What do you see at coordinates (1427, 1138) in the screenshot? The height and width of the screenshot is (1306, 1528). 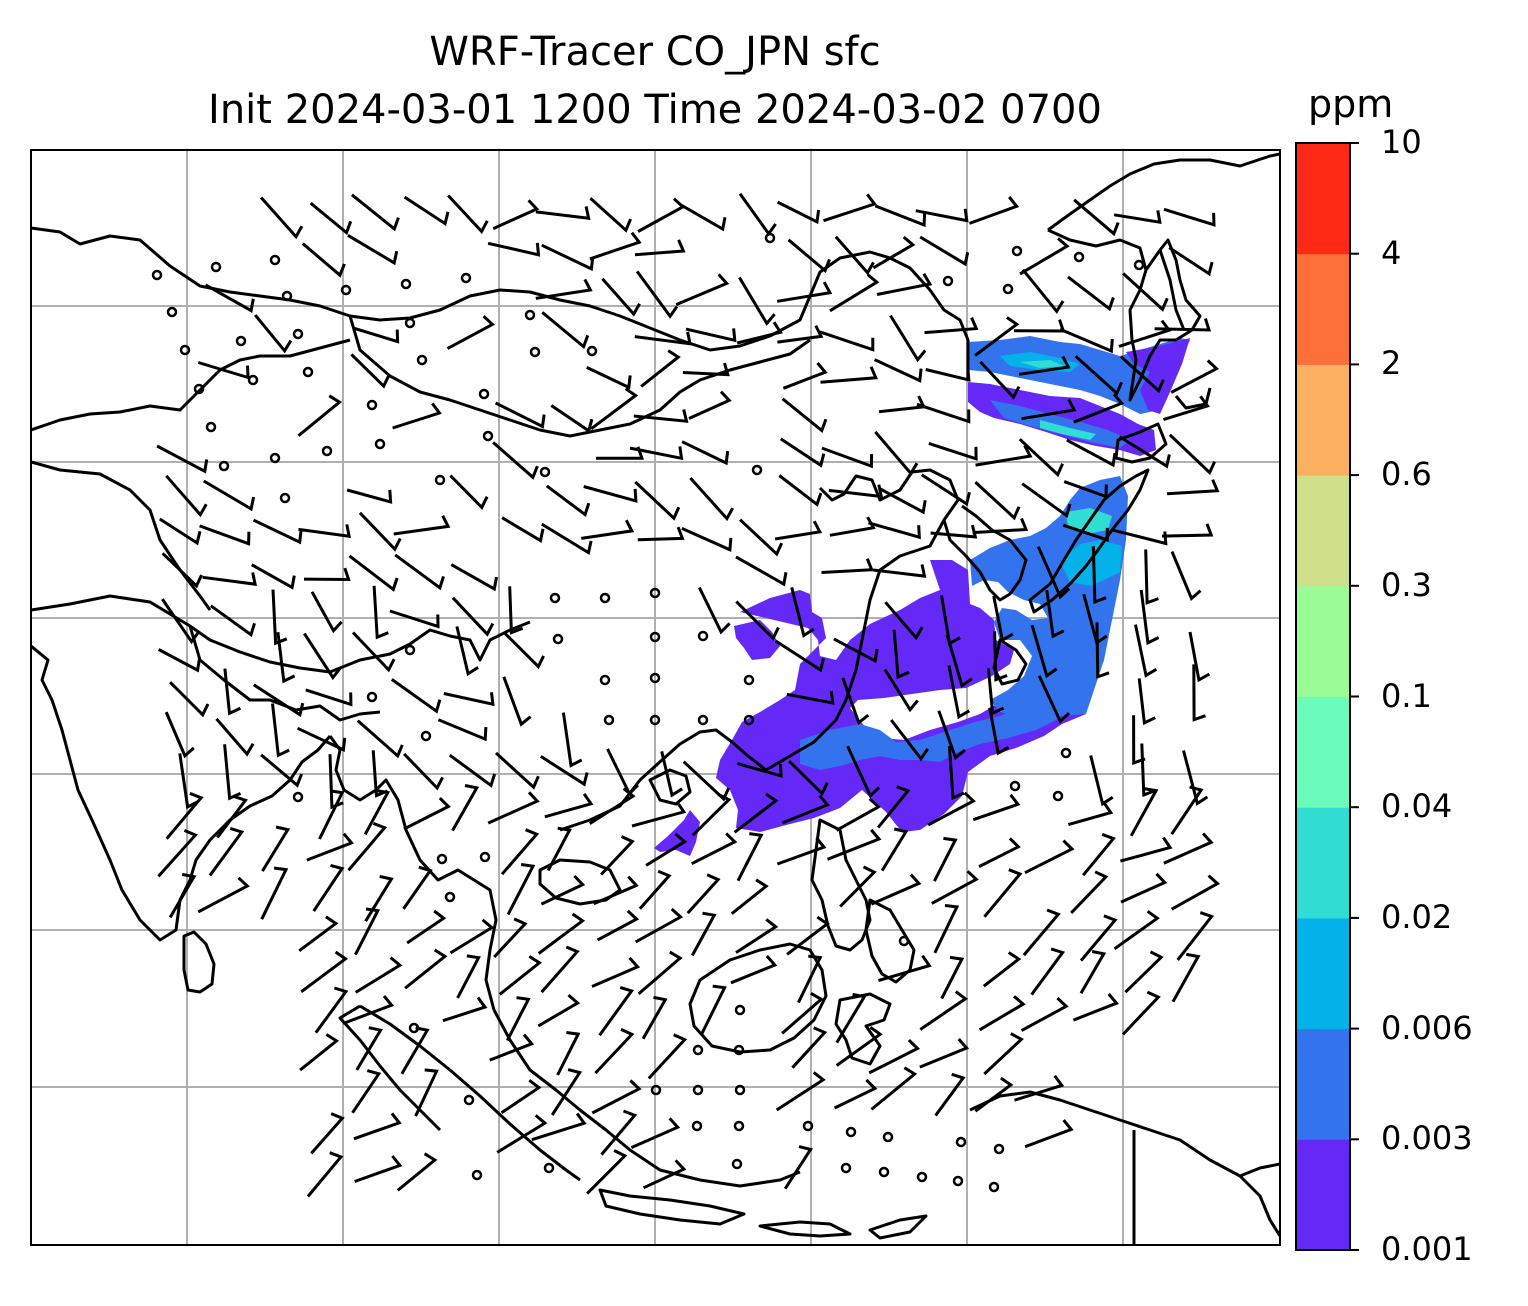 I see `colorbar-tick-label: 0.003` at bounding box center [1427, 1138].